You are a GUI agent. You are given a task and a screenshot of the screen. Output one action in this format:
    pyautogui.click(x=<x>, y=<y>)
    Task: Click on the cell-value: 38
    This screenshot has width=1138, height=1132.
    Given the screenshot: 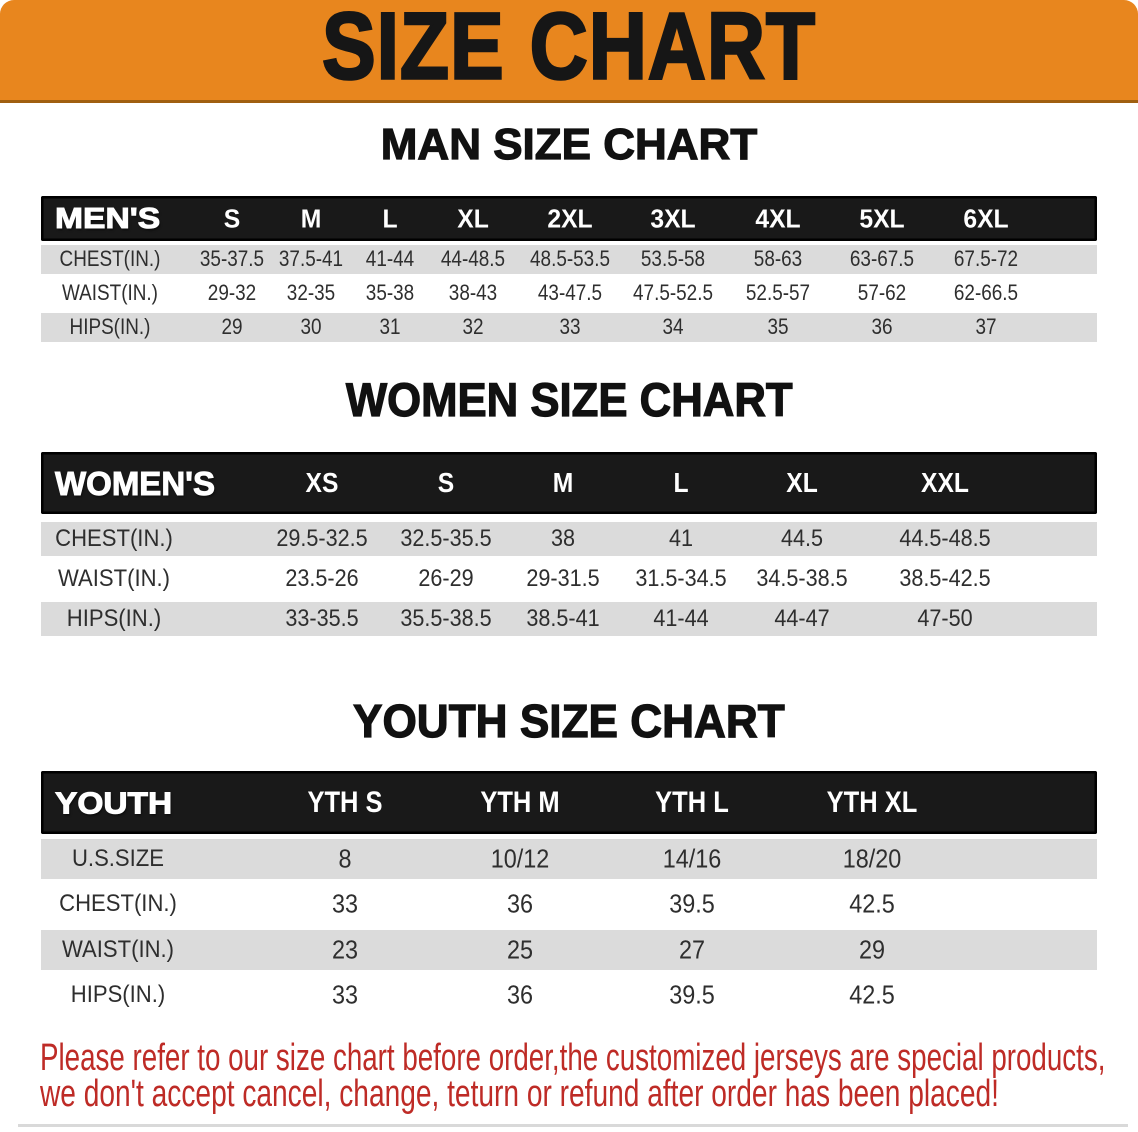 What is the action you would take?
    pyautogui.click(x=563, y=538)
    